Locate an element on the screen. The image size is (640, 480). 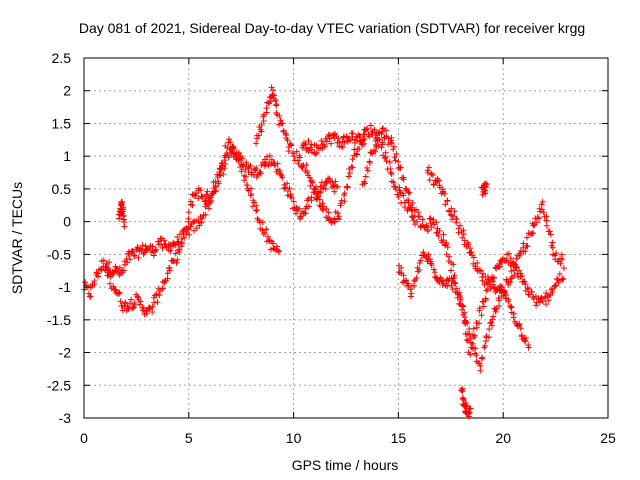
x-tick-label: 20 is located at coordinates (503, 438).